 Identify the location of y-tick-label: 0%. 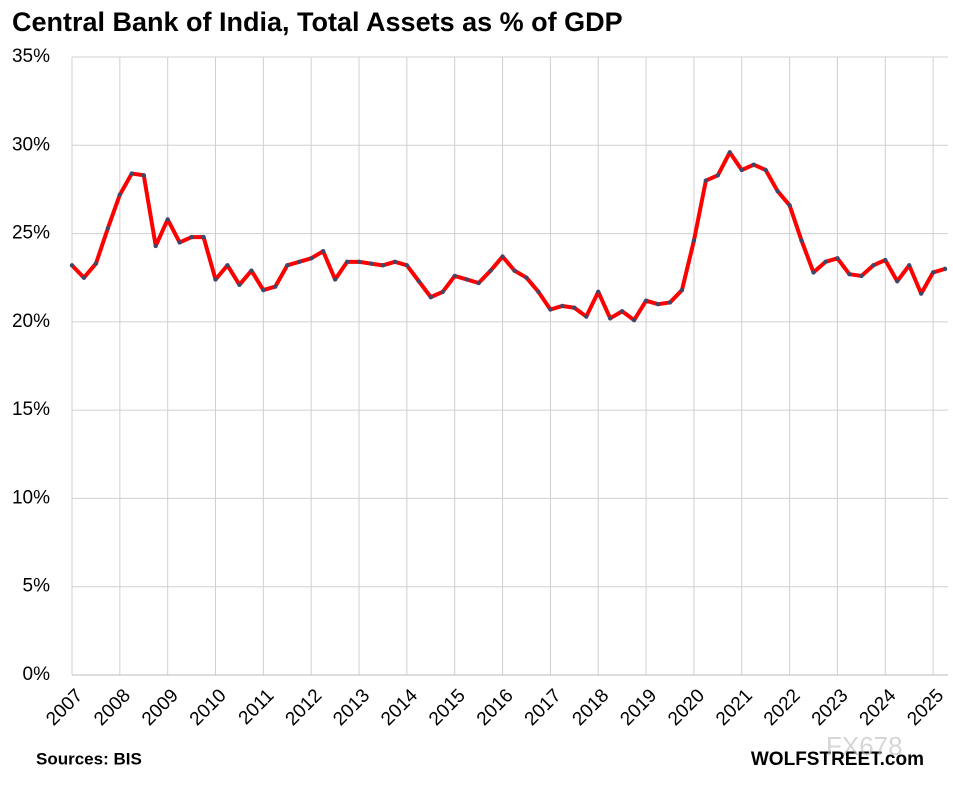
(37, 674).